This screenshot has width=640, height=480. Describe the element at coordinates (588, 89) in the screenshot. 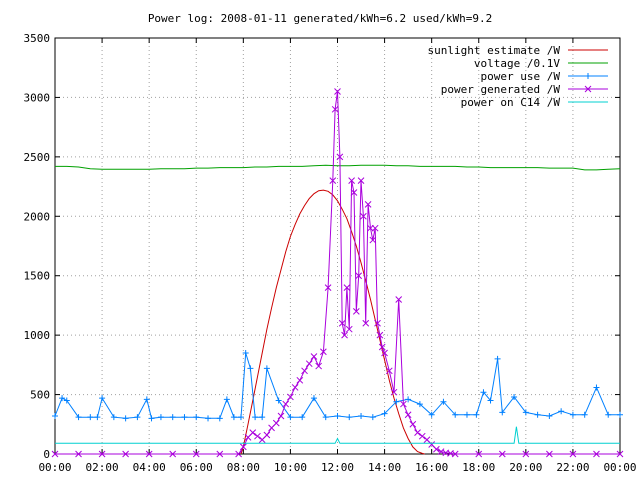

I see `legend-marker` at that location.